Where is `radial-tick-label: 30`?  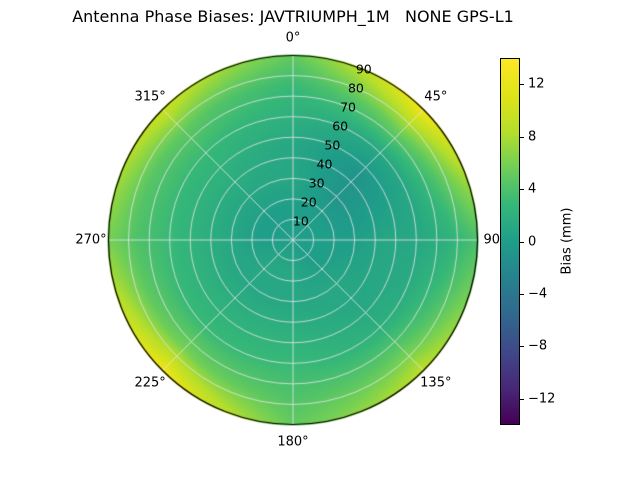
radial-tick-label: 30 is located at coordinates (316, 183).